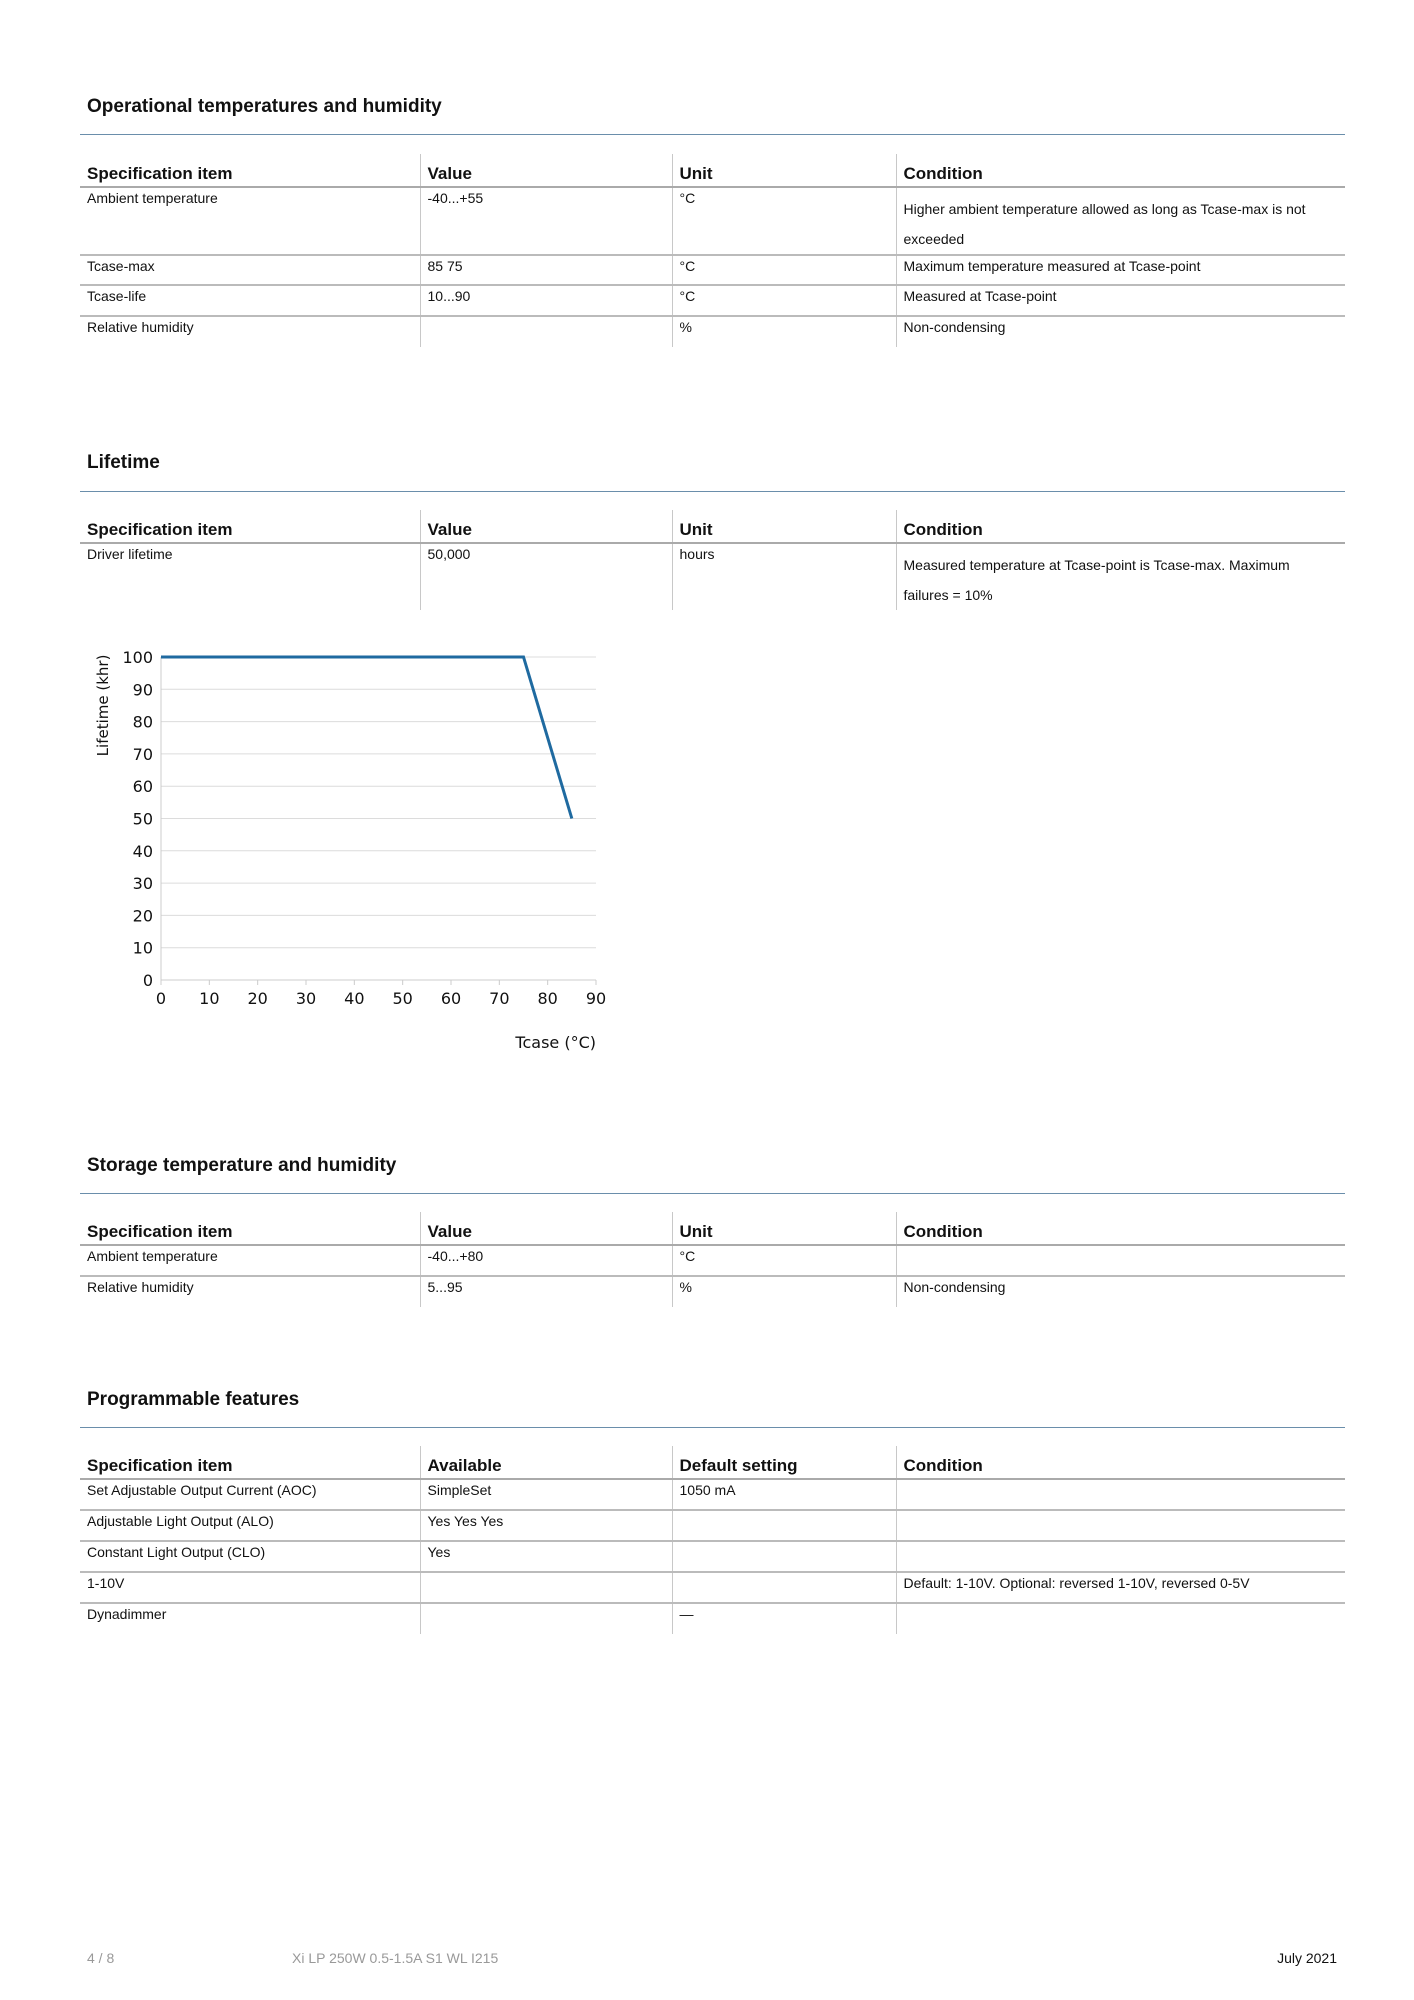  What do you see at coordinates (545, 576) in the screenshot?
I see `table-cell: 50,000` at bounding box center [545, 576].